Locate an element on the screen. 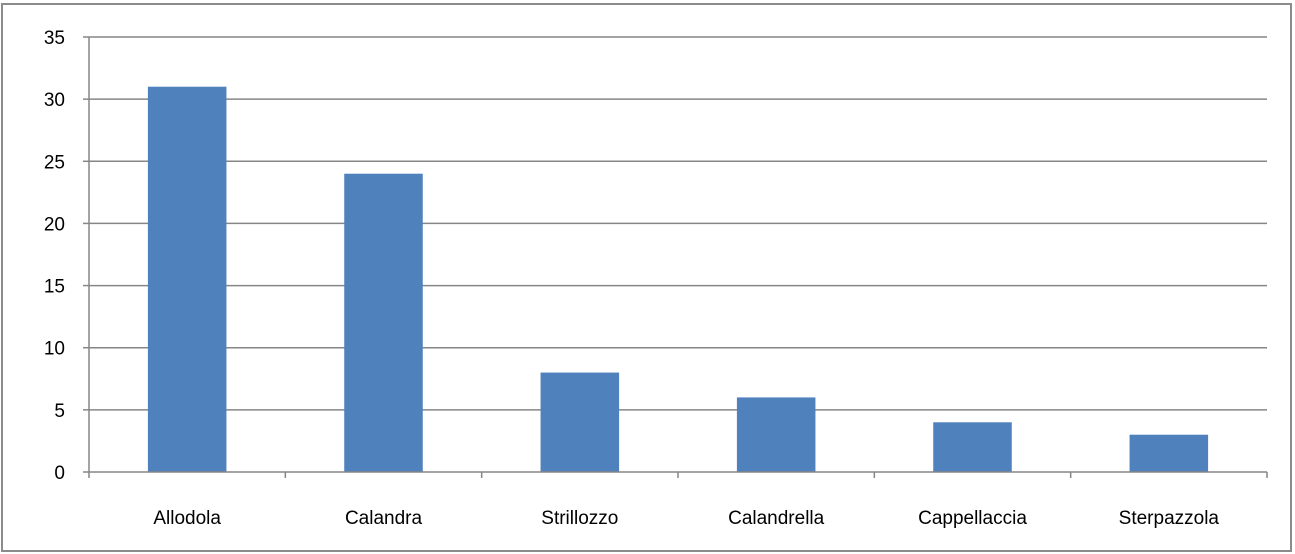  x-category-label: Strillozzo is located at coordinates (579, 518).